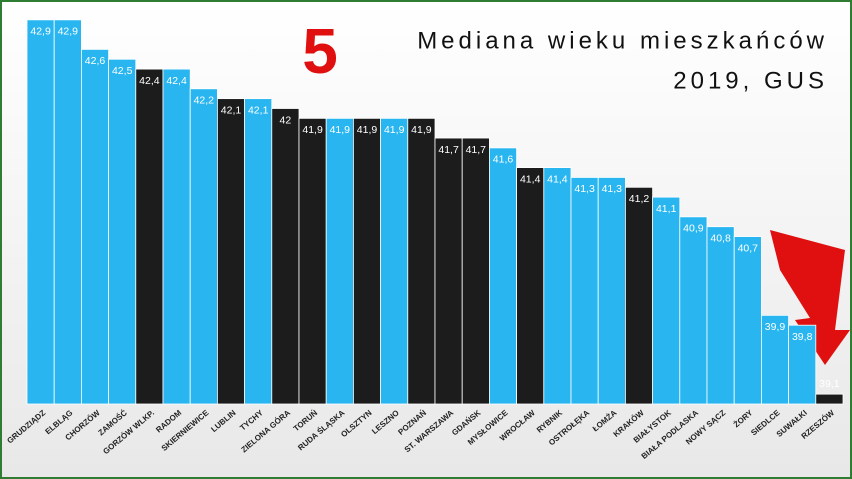 The width and height of the screenshot is (852, 479). I want to click on value-label: 42, so click(286, 120).